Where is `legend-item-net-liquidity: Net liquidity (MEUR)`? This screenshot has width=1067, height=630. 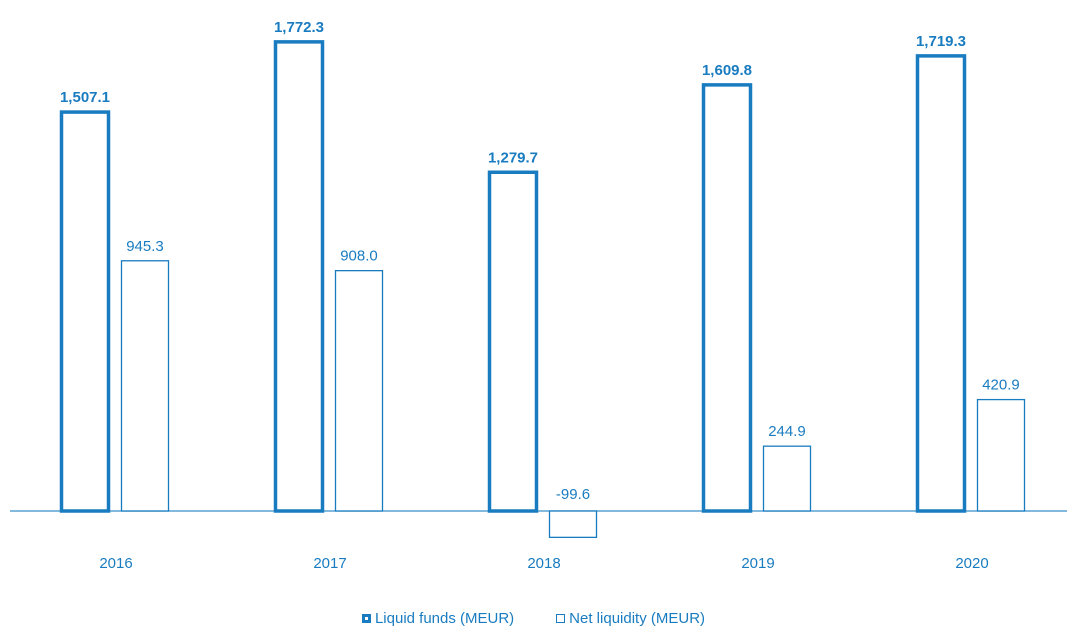 legend-item-net-liquidity: Net liquidity (MEUR) is located at coordinates (630, 618).